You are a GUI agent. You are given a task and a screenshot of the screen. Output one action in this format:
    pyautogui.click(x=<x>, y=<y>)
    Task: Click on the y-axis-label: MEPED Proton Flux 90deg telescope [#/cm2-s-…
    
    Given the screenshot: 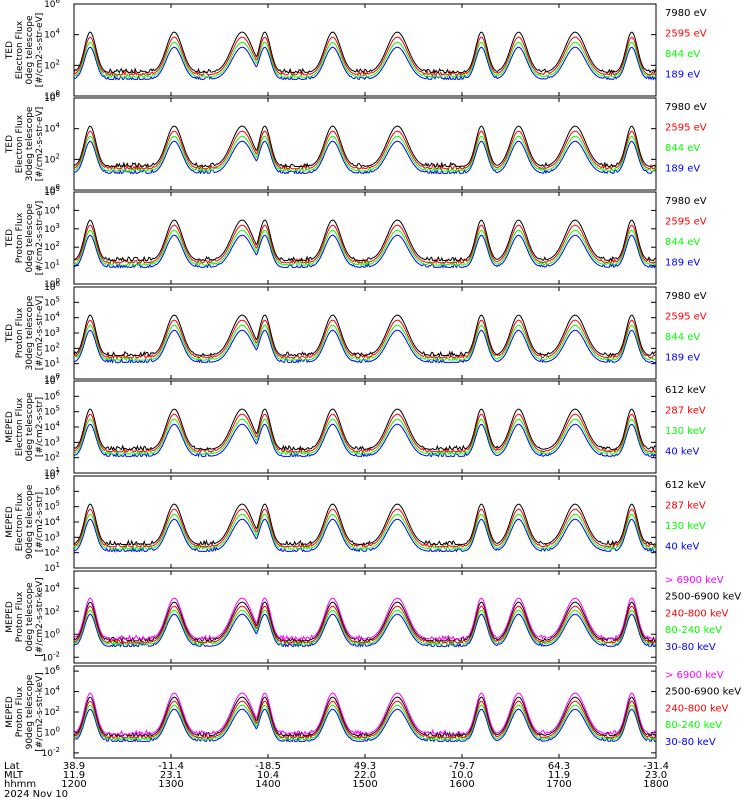 What is the action you would take?
    pyautogui.click(x=25, y=711)
    